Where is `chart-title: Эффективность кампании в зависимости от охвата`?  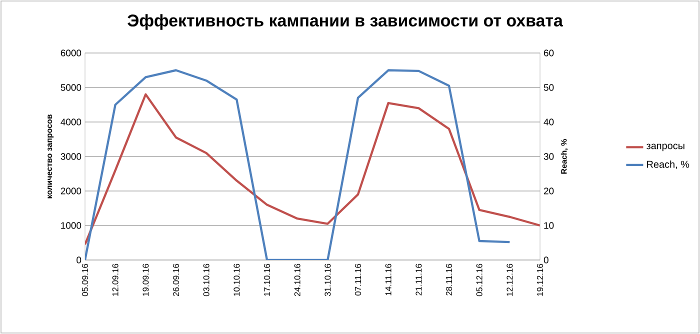 chart-title: Эффективность кампании в зависимости от охвата is located at coordinates (346, 22).